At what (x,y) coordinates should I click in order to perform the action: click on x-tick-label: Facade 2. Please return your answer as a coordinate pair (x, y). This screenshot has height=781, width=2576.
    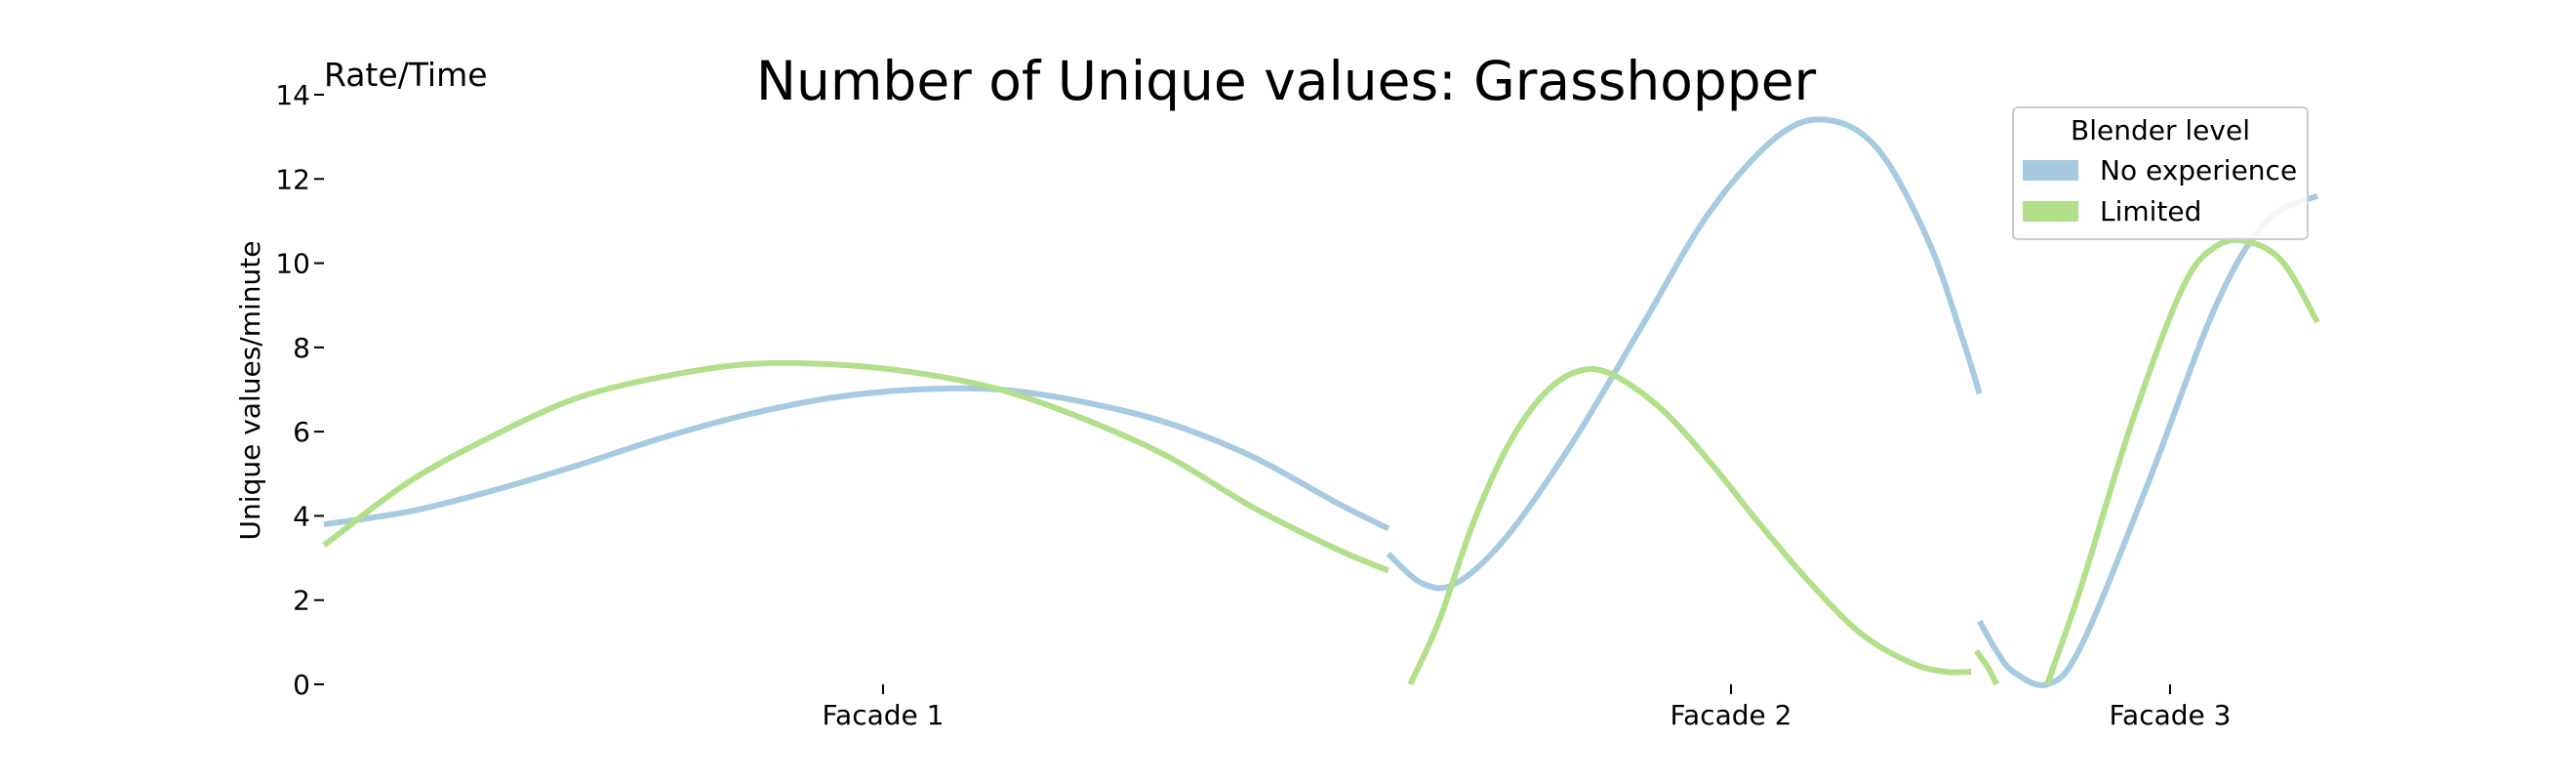
    Looking at the image, I should click on (1731, 715).